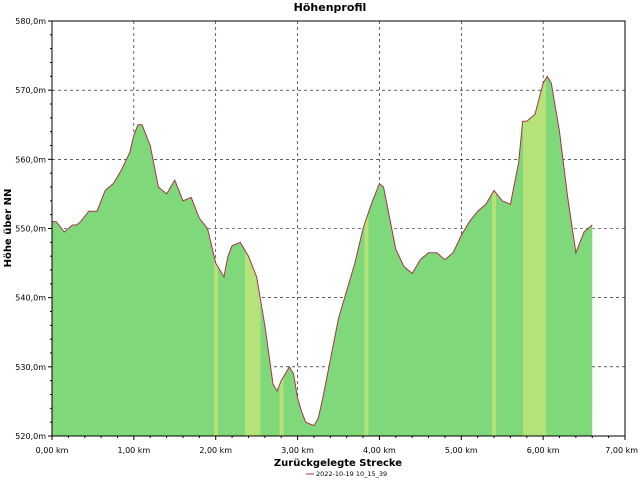 This screenshot has height=480, width=640. What do you see at coordinates (52, 450) in the screenshot?
I see `x-tick-label: 0,00 km` at bounding box center [52, 450].